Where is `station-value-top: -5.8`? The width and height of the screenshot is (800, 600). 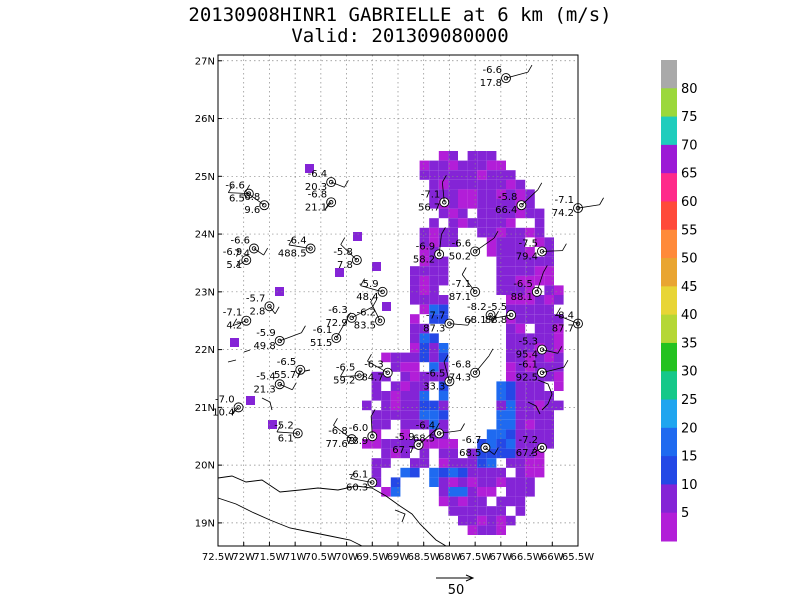
station-value-top: -5.8 is located at coordinates (508, 197).